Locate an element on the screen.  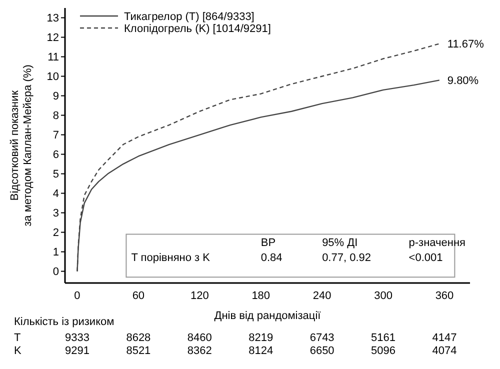
text: 8362 is located at coordinates (199, 351).